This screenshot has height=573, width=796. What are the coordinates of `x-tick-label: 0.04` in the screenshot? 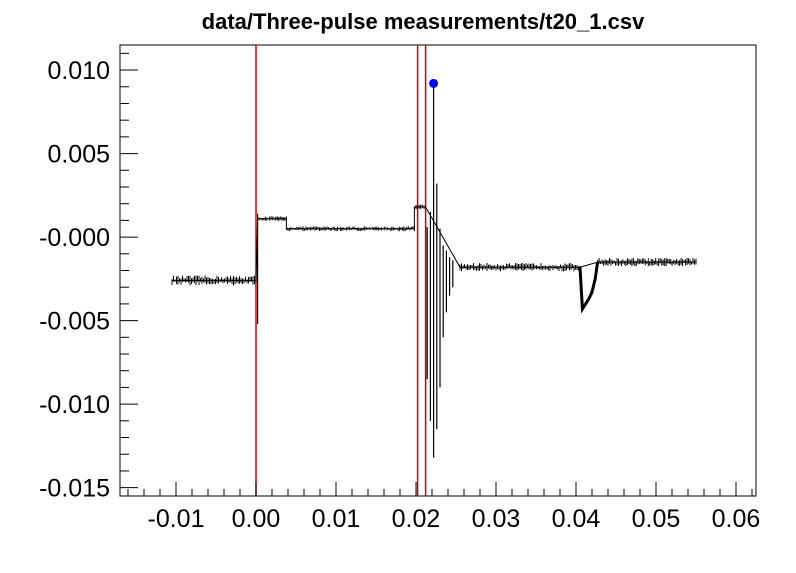 It's located at (576, 519).